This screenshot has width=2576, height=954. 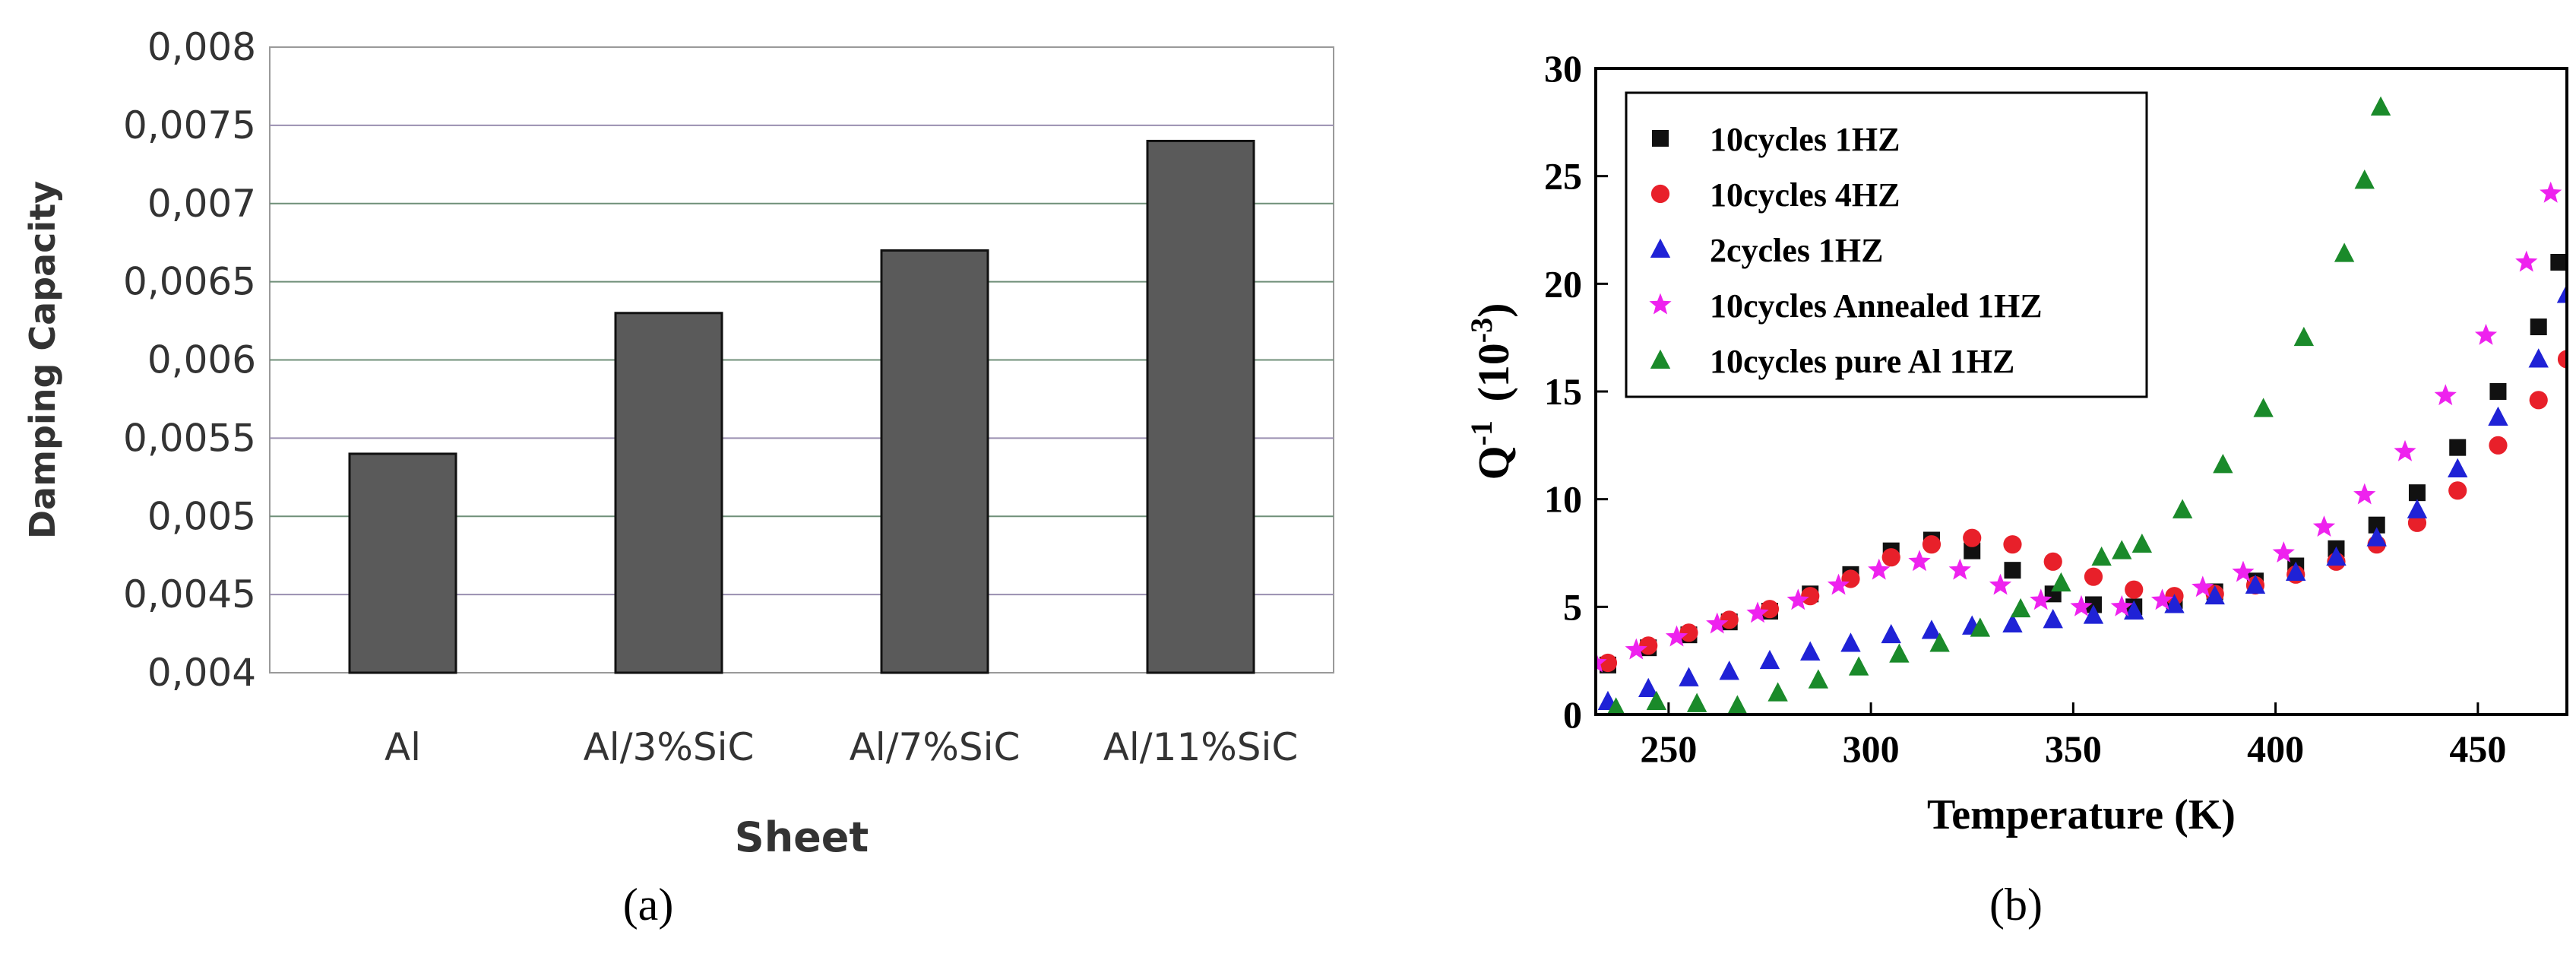 I want to click on y-tick-label: 0,0045, so click(x=189, y=594).